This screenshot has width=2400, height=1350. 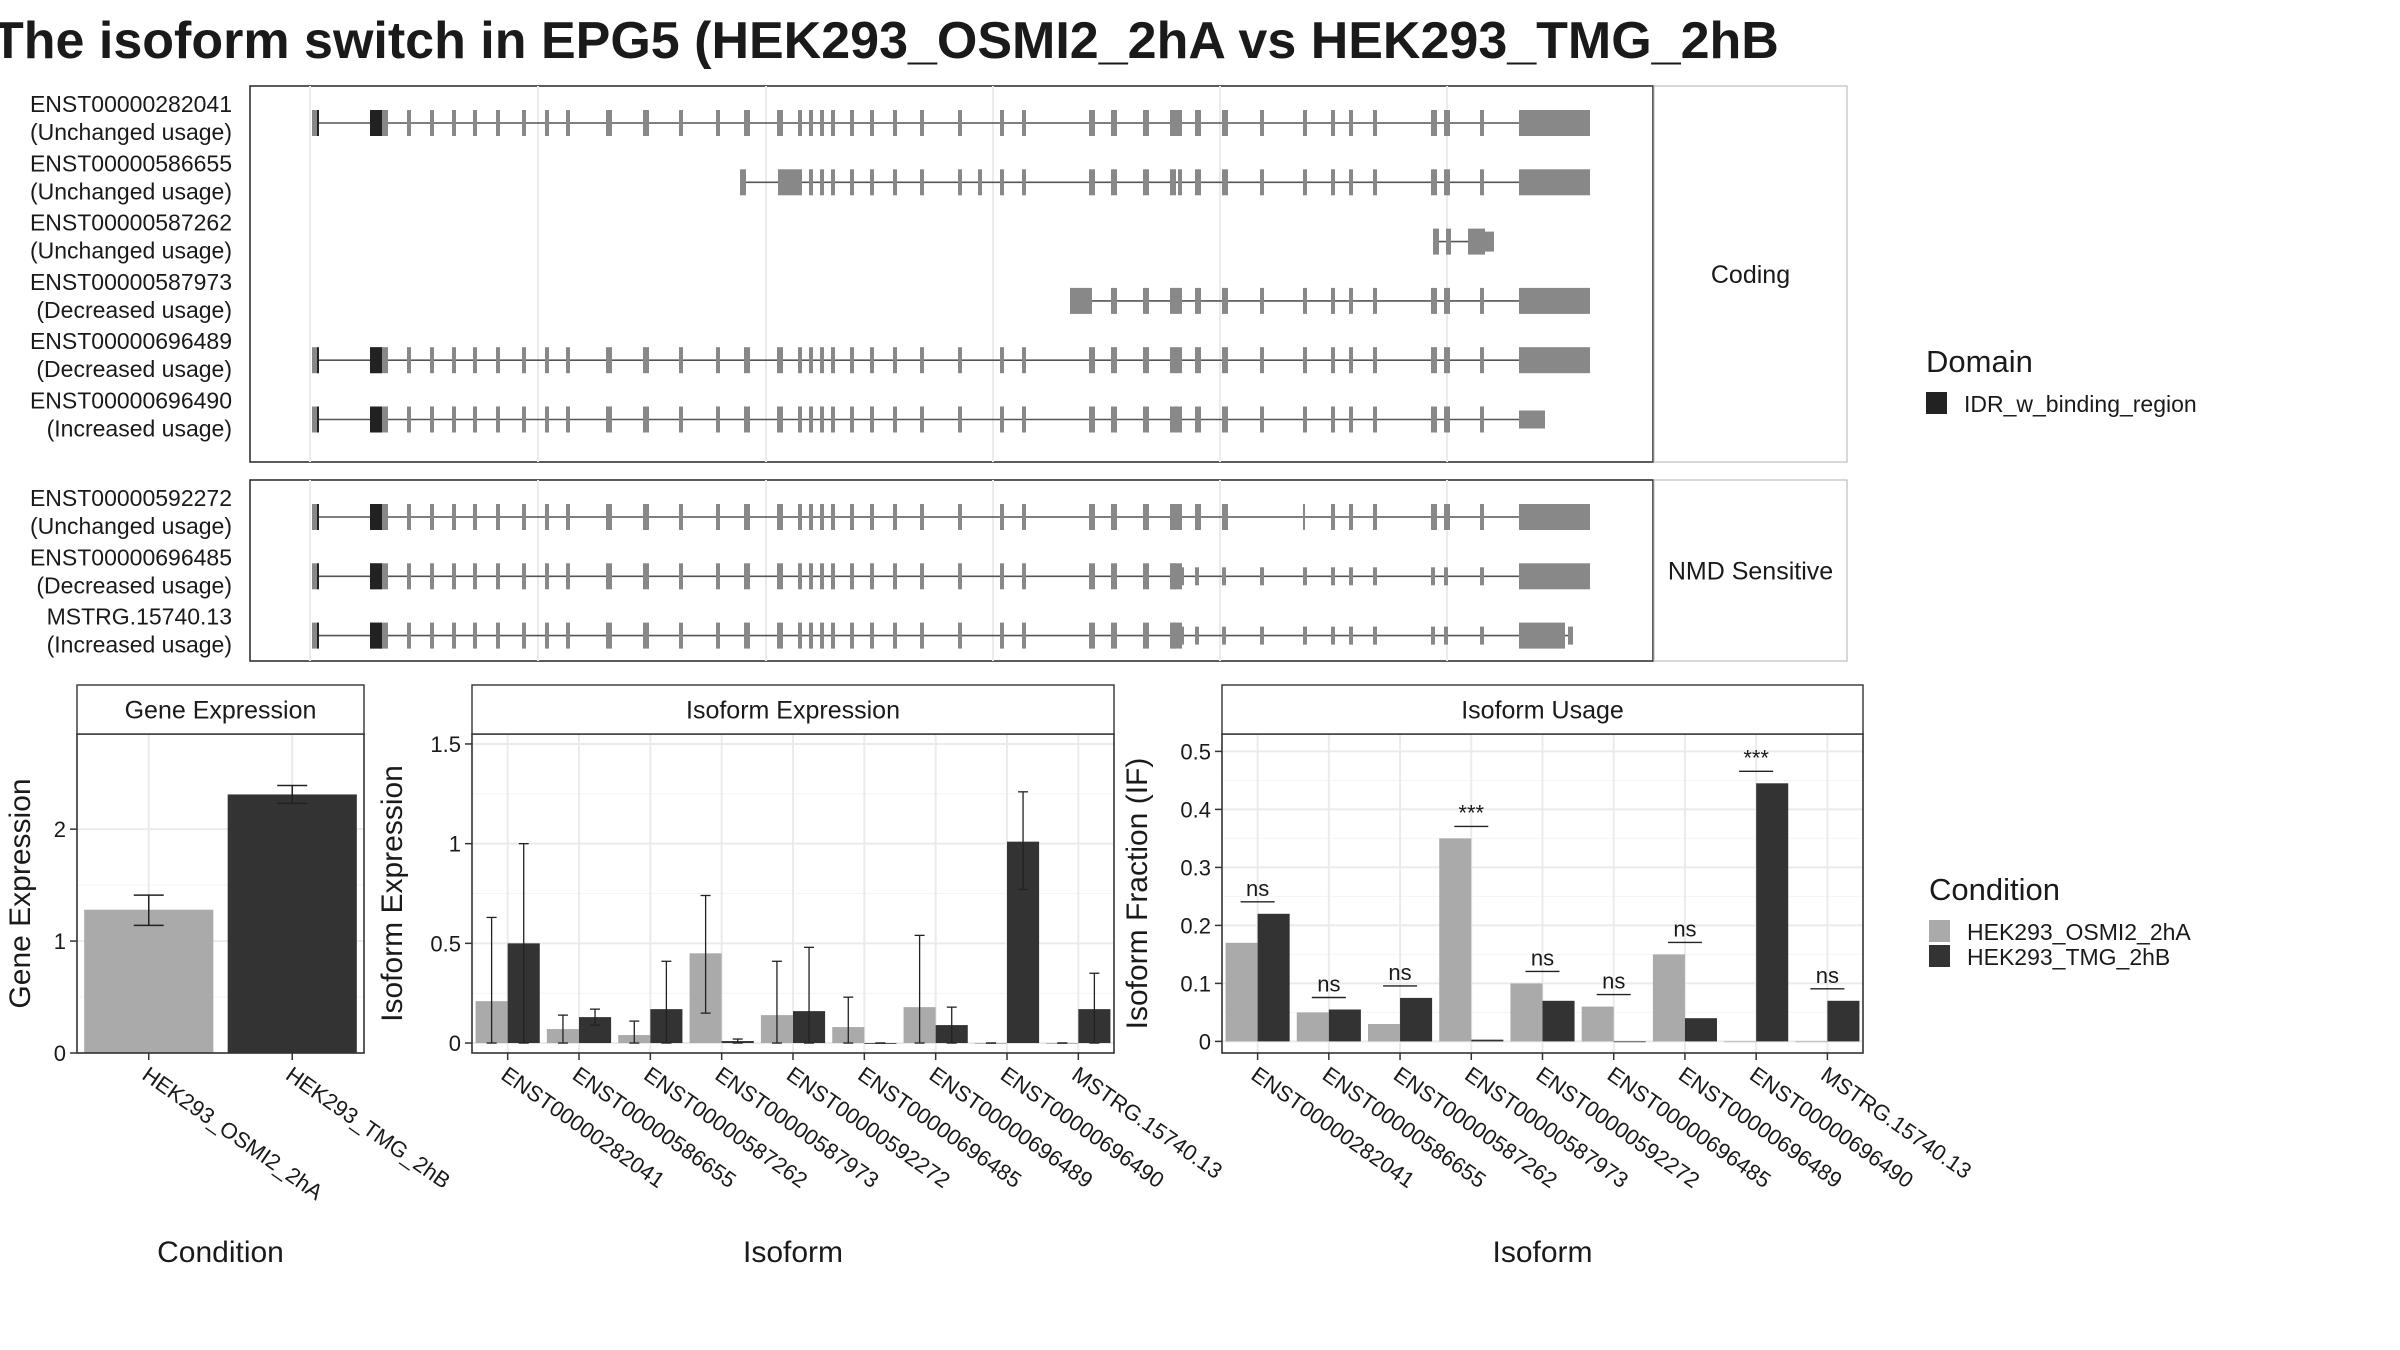 What do you see at coordinates (131, 191) in the screenshot?
I see `transcript-usage-label: (Unchanged usage)` at bounding box center [131, 191].